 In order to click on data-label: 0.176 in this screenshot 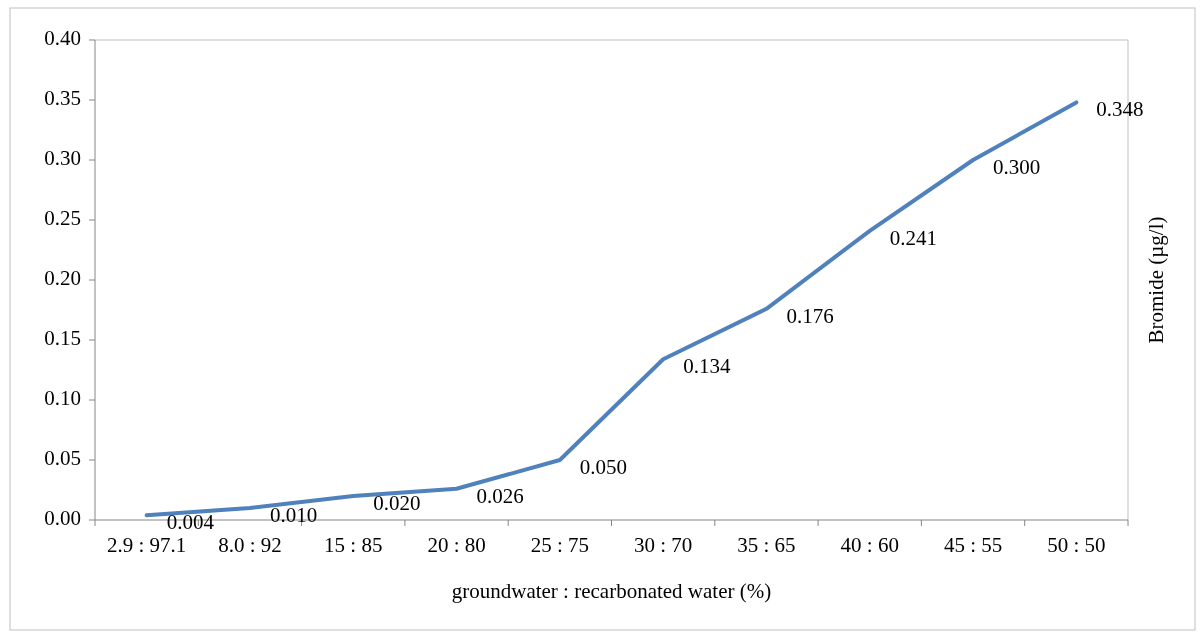, I will do `click(810, 315)`.